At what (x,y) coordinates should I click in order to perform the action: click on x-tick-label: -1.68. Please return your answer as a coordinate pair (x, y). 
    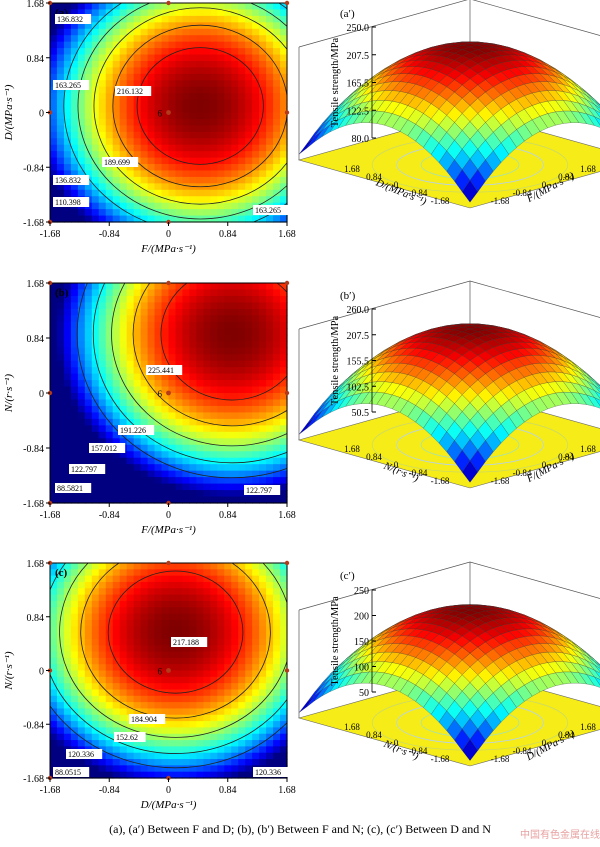
    Looking at the image, I should click on (50, 234).